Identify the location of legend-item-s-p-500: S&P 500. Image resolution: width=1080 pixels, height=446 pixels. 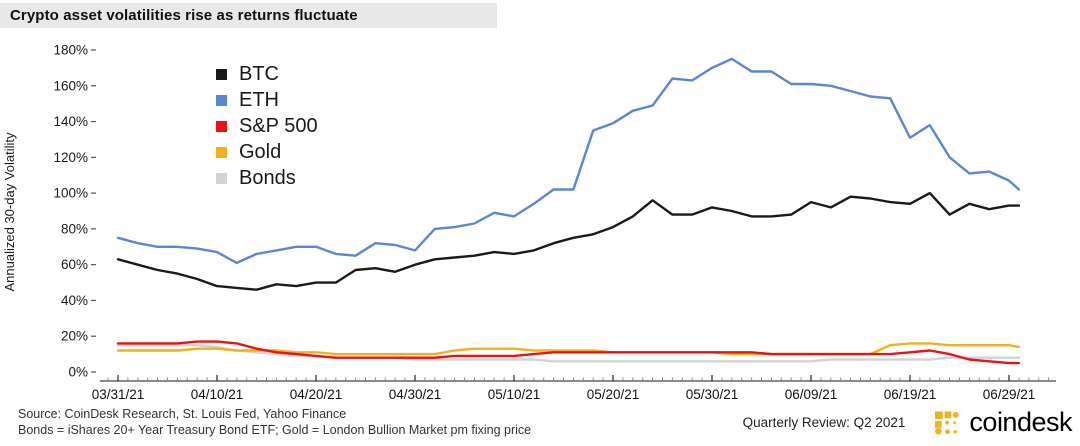
(267, 126).